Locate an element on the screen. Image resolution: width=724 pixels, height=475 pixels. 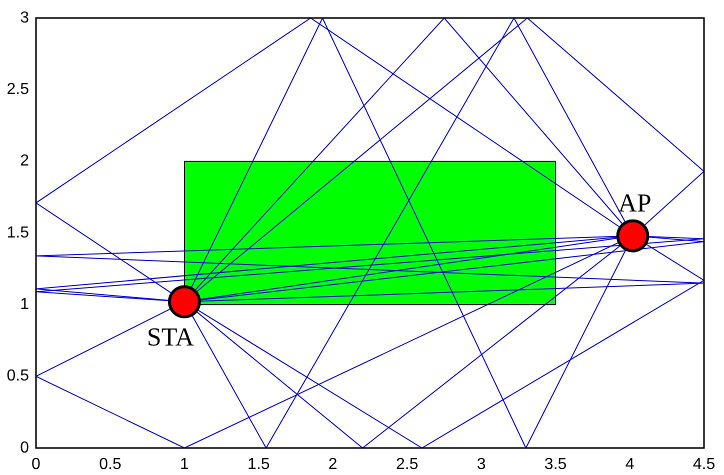
y-tick-label: 0.5 is located at coordinates (18, 376).